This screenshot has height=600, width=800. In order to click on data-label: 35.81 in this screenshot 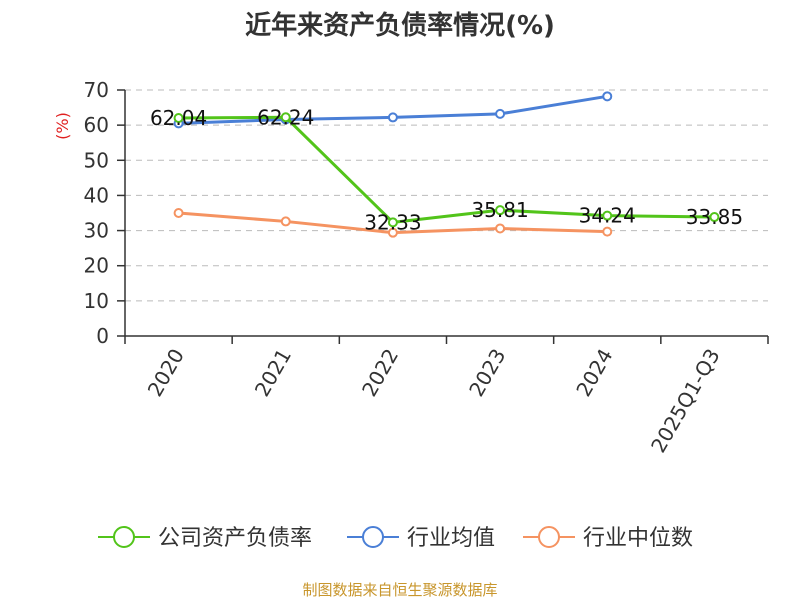, I will do `click(499, 210)`.